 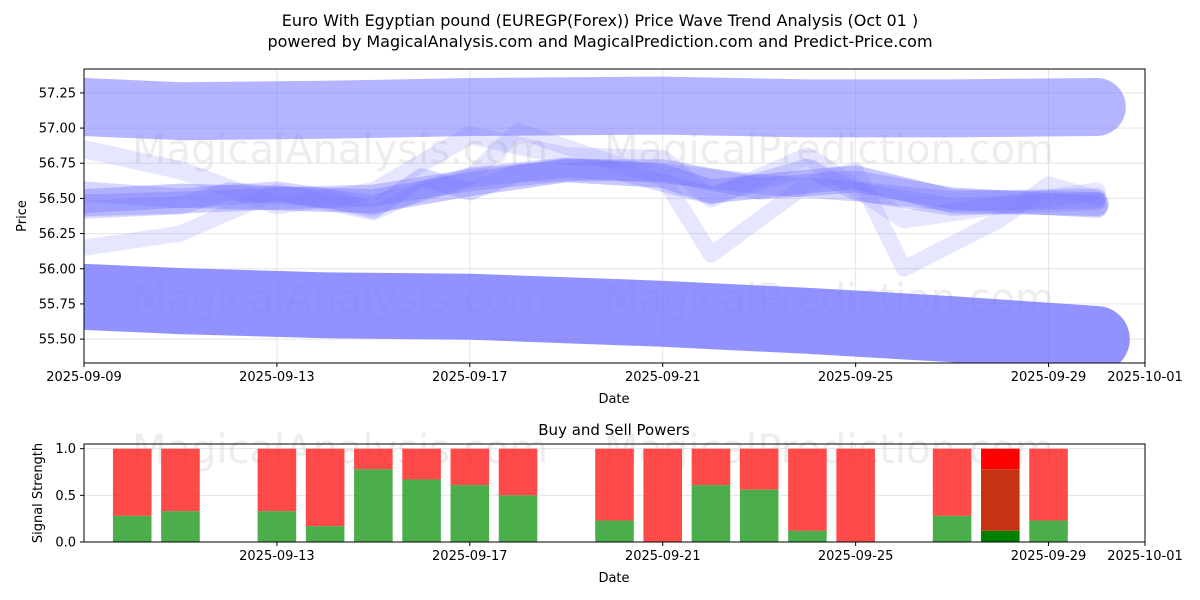 I want to click on signal-x-tick-label: 2025-09-17, so click(x=470, y=556).